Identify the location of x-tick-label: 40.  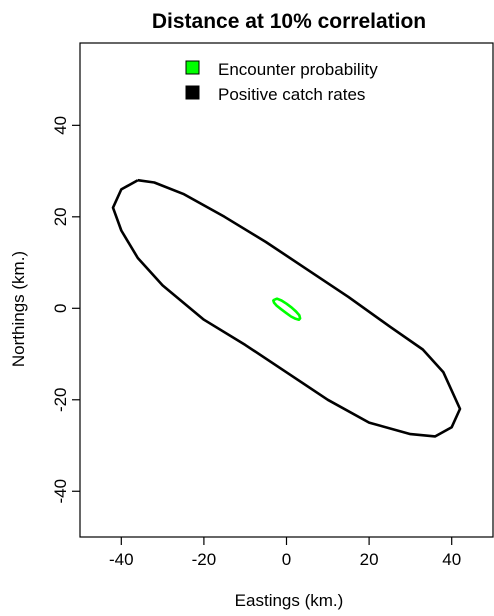
(451, 559).